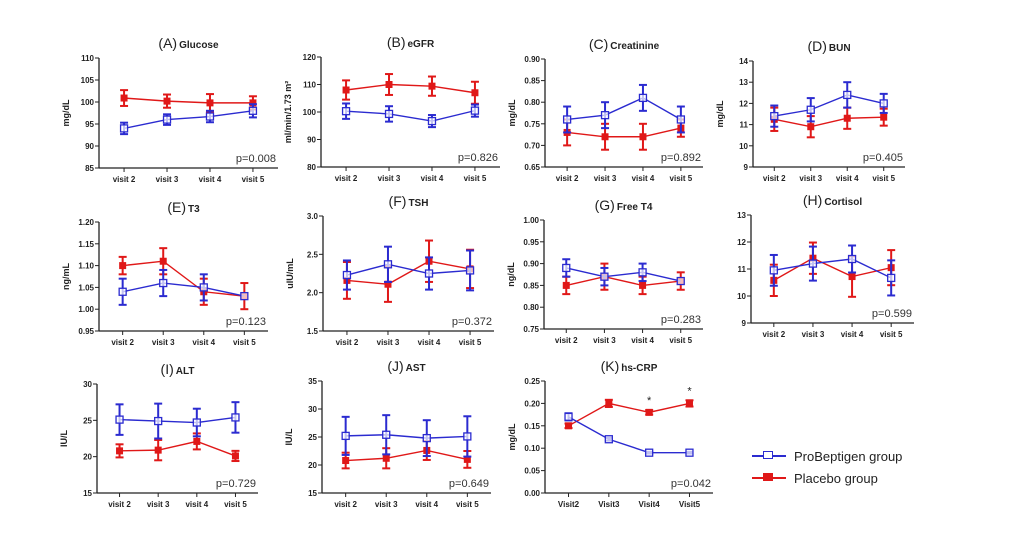  I want to click on panel-name: Glucose, so click(199, 45).